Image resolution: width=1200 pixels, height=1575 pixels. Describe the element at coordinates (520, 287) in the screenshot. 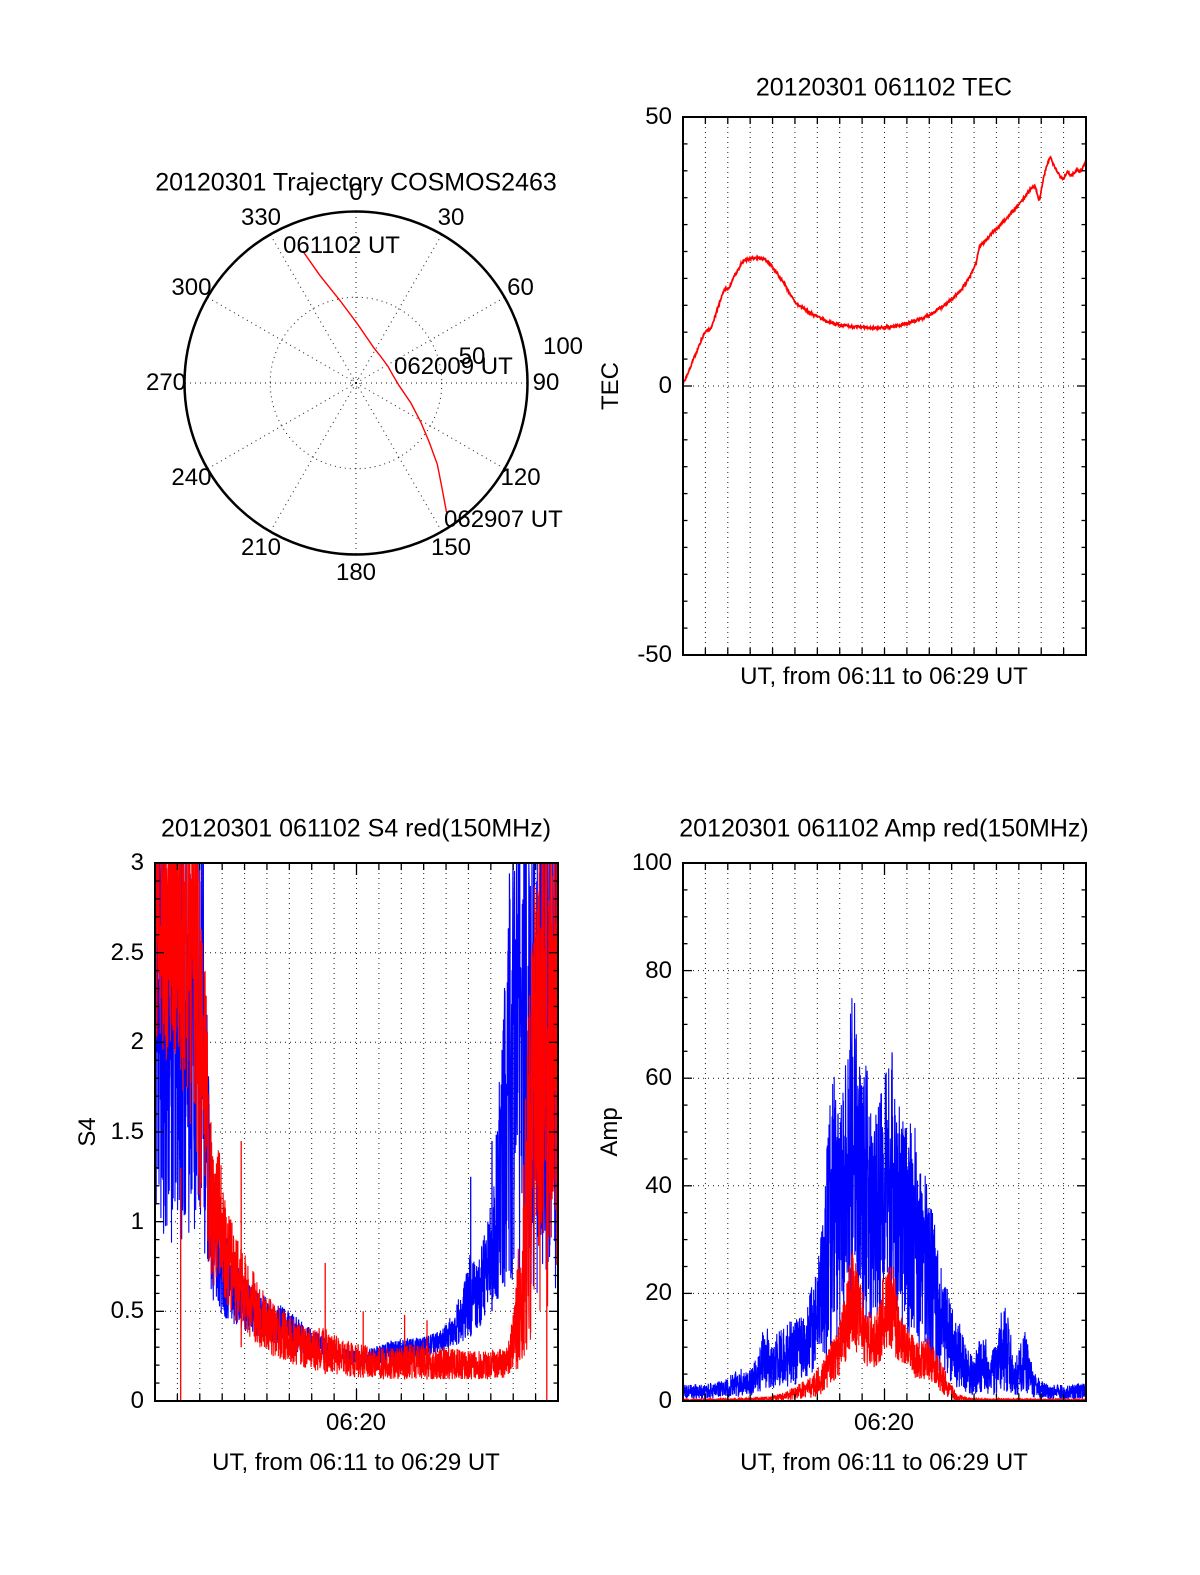

I see `polar-az-label-60: 60` at that location.